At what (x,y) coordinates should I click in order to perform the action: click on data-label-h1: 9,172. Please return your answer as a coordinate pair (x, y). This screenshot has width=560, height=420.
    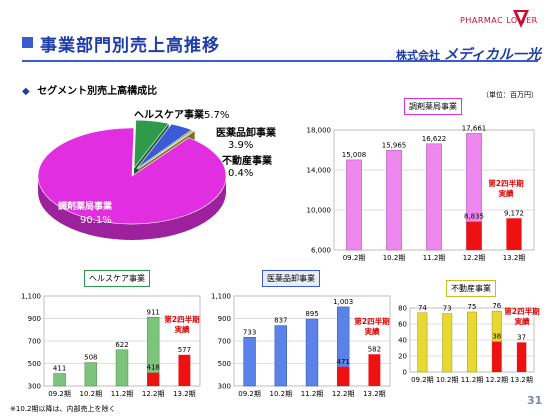
    Looking at the image, I should click on (514, 213).